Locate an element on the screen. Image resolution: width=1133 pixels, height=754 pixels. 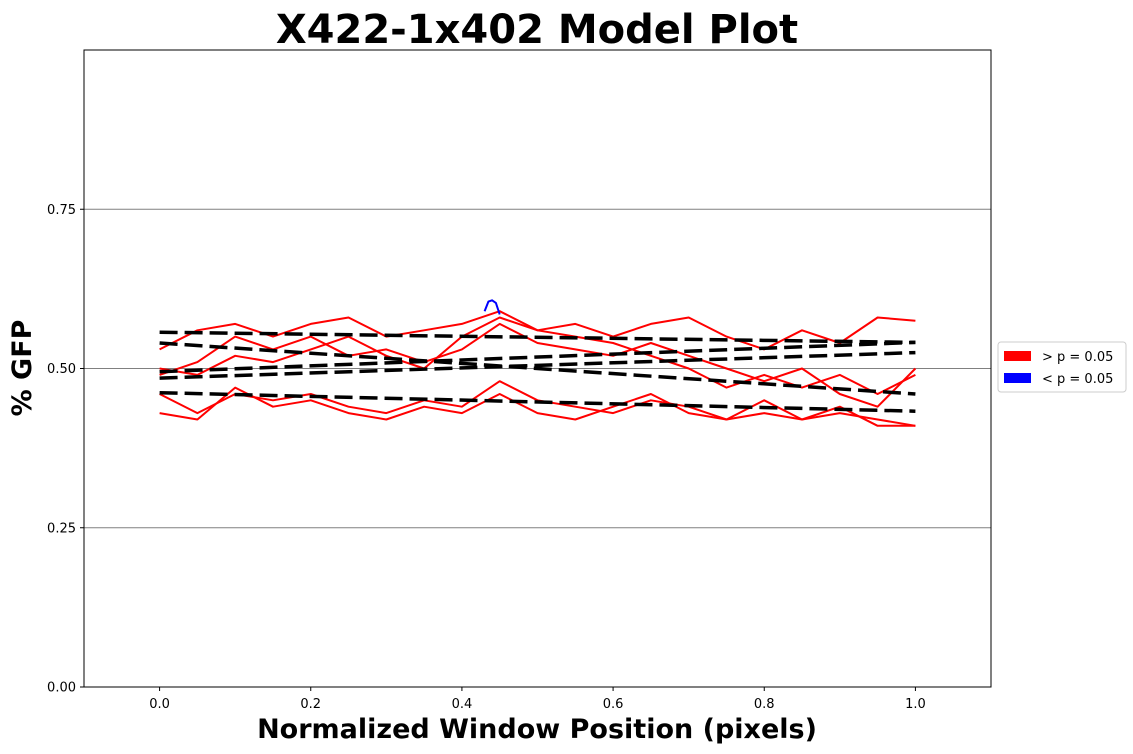
legend-swatch-red is located at coordinates (1017, 356).